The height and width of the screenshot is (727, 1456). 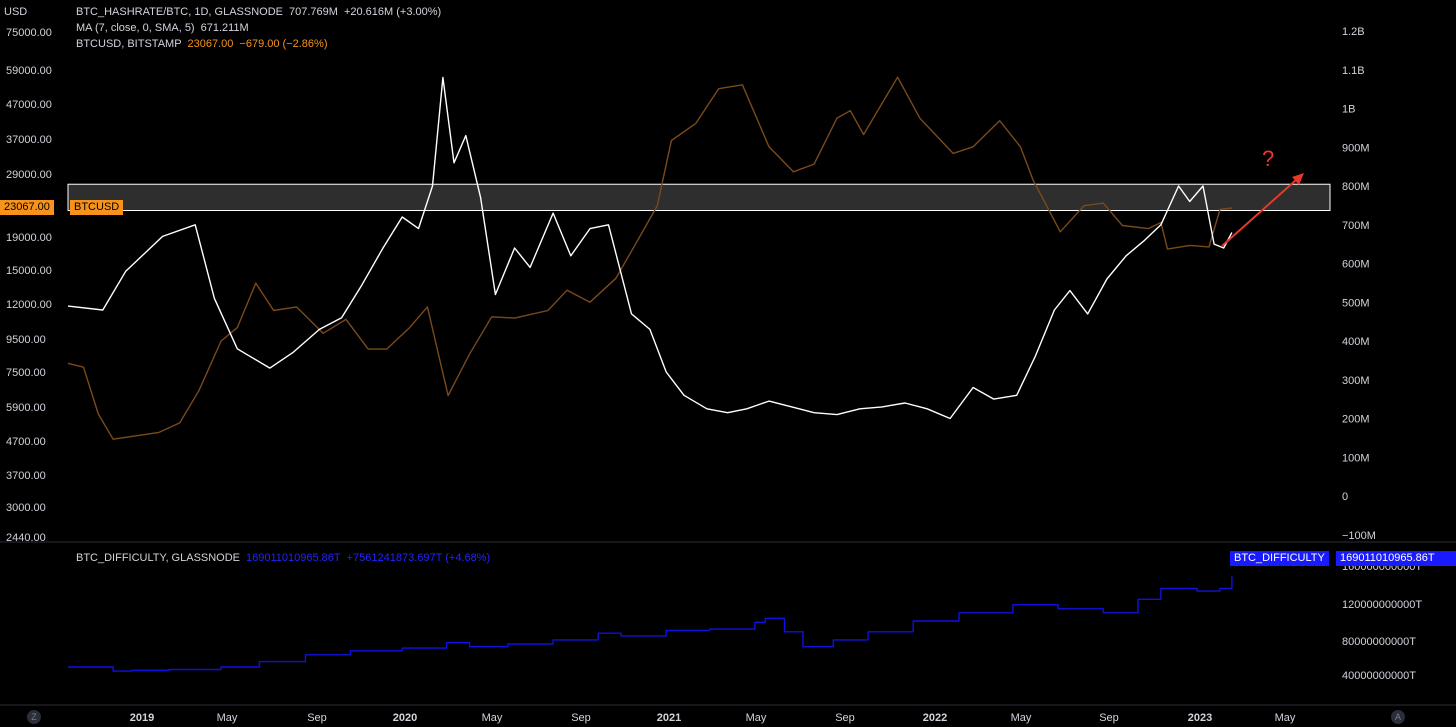 I want to click on difficulty-axis-tick: 40000000000T, so click(x=1379, y=676).